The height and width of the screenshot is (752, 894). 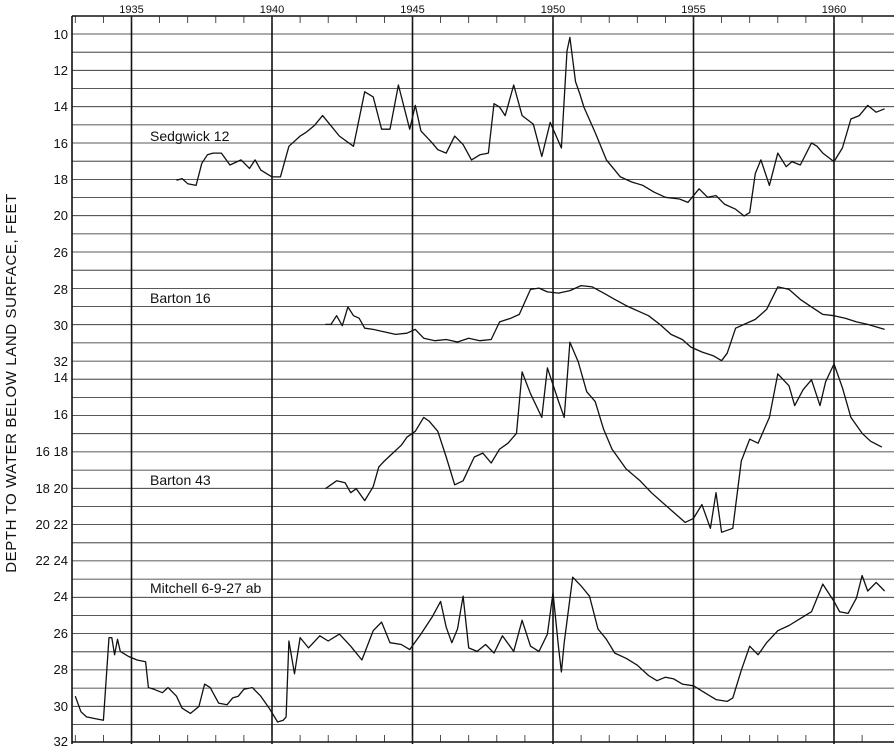 I want to click on series-label: Barton 16, so click(x=180, y=298).